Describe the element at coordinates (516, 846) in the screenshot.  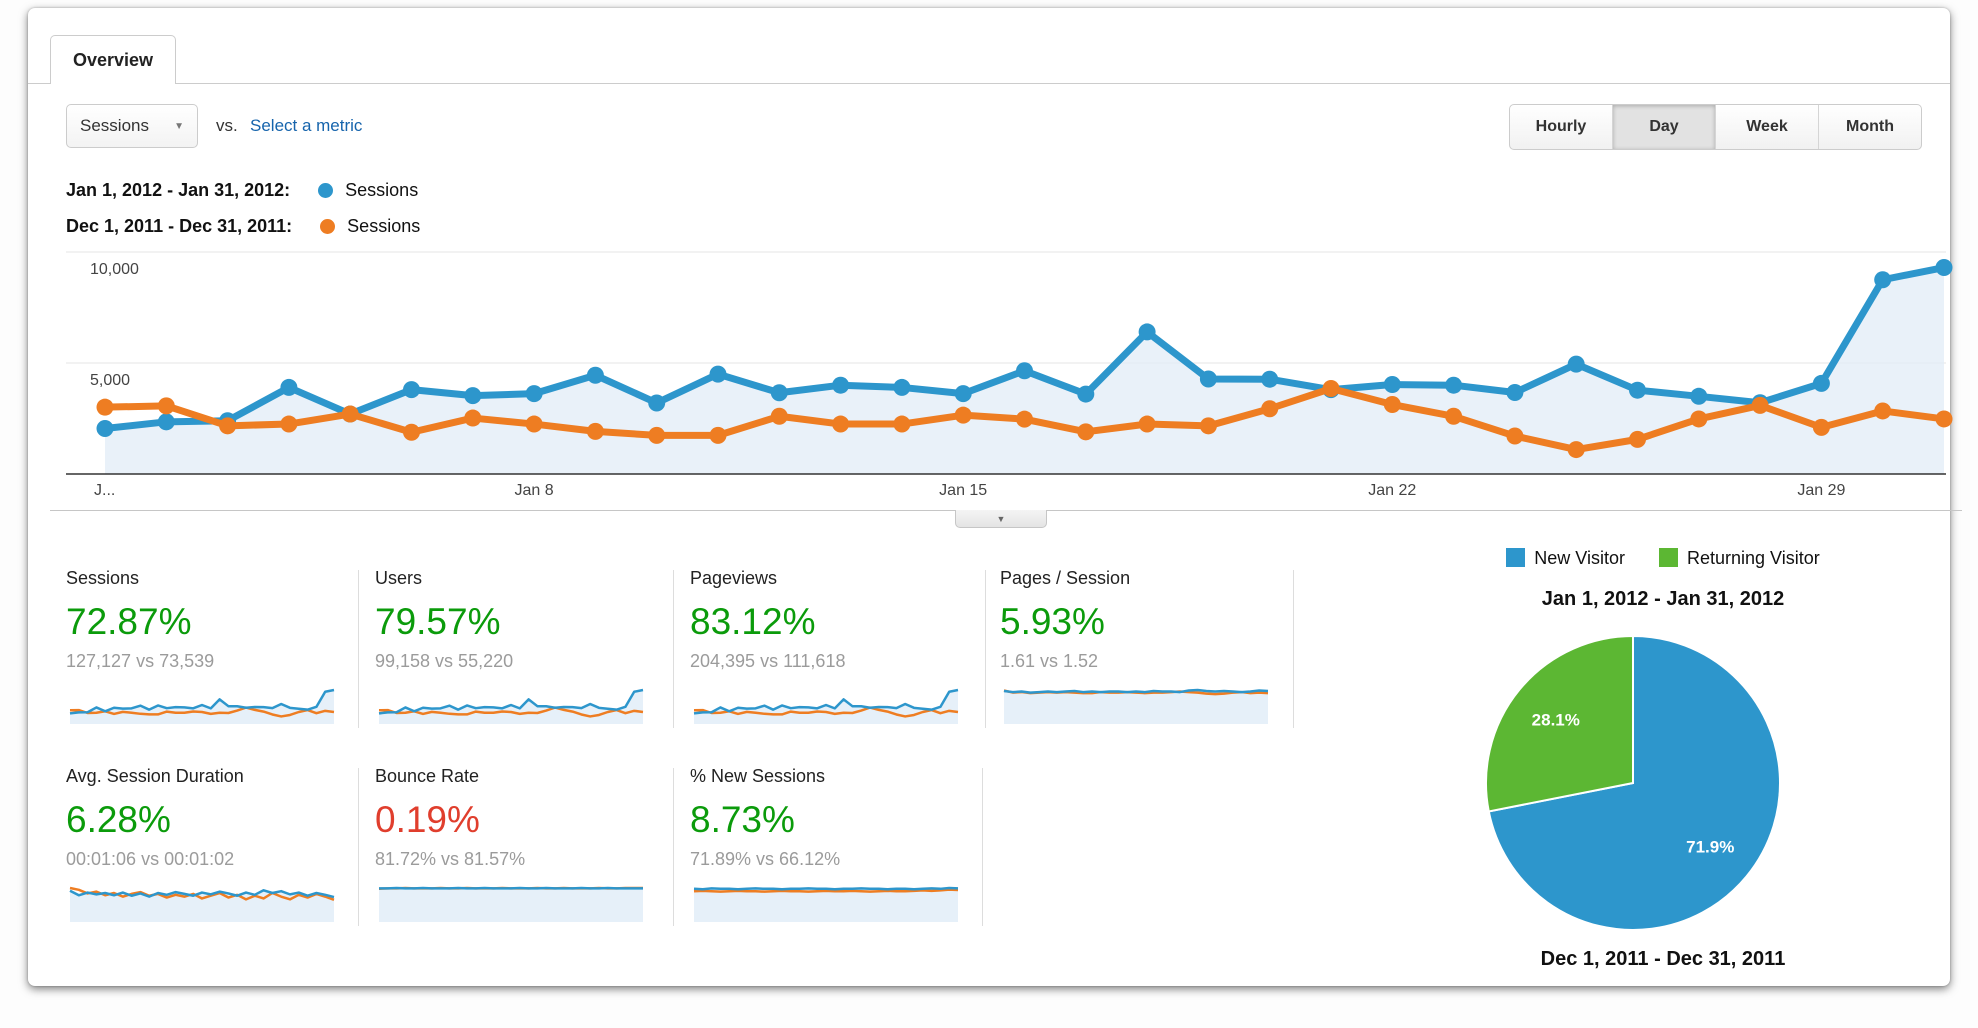
I see `metric-card-bounce-rate: Bounce Rate 0.19% 81.72% vs 81.57%` at that location.